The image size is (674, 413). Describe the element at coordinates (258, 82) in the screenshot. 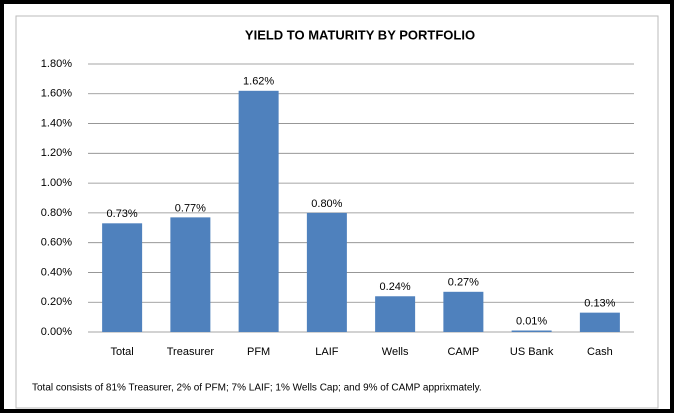

I see `value-label: 1.62%` at that location.